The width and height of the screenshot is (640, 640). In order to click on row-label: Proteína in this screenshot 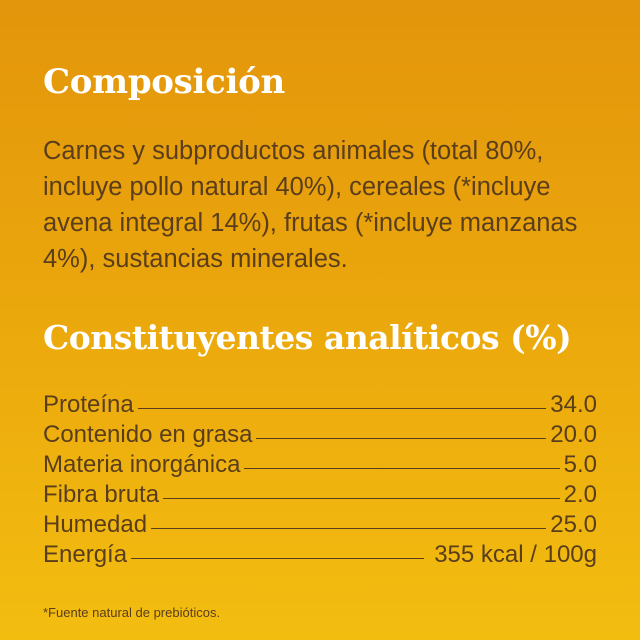, I will do `click(88, 404)`.